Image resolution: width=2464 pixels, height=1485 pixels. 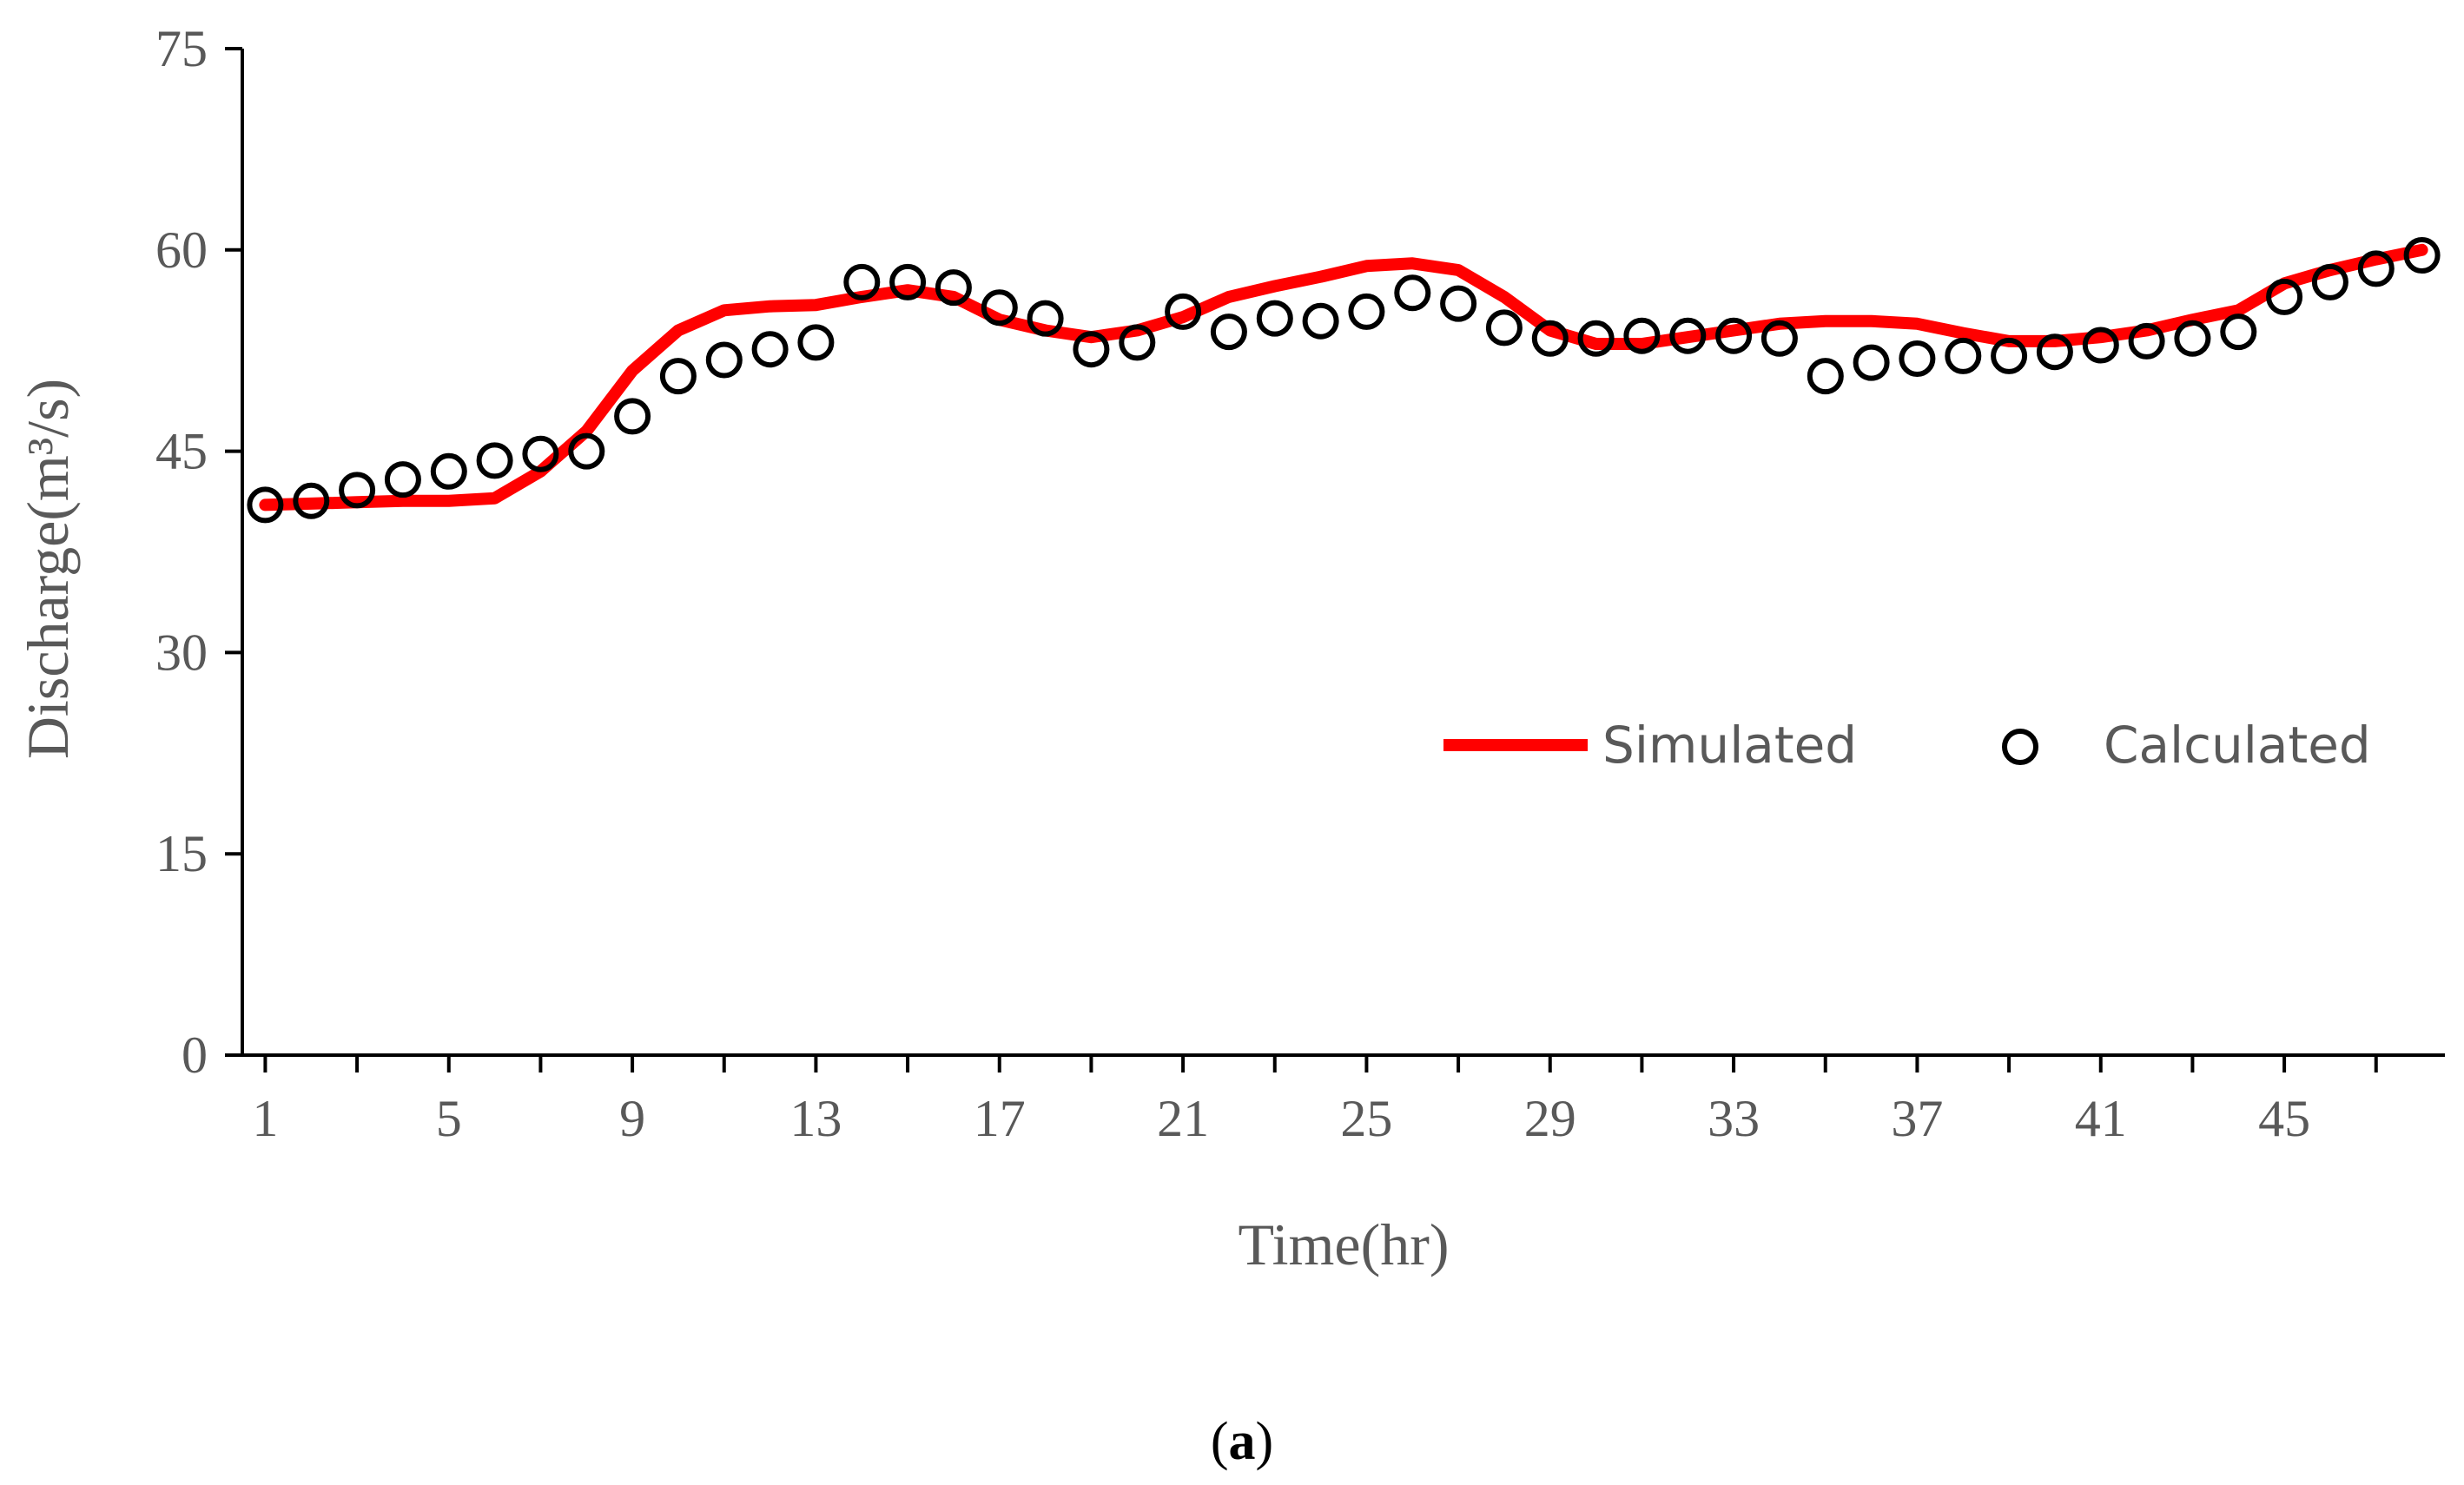 I want to click on y-tick-label: 75, so click(x=181, y=49).